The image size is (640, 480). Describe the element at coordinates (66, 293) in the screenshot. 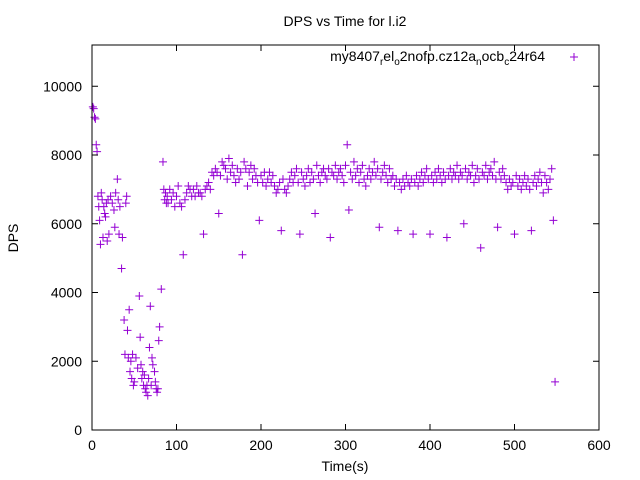

I see `y-tick-label: 4000` at that location.